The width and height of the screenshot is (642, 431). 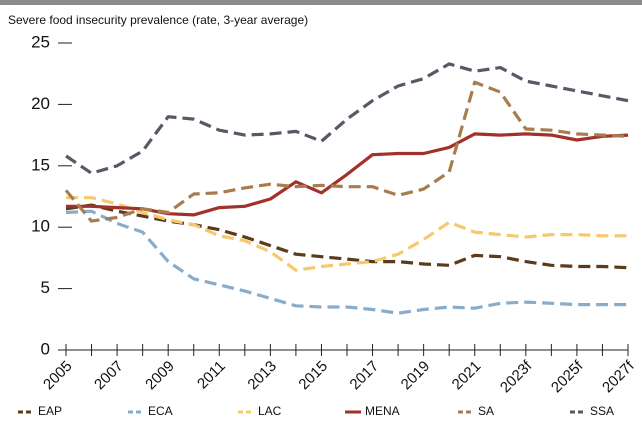 I want to click on y-tick-label: 0, so click(x=45, y=348).